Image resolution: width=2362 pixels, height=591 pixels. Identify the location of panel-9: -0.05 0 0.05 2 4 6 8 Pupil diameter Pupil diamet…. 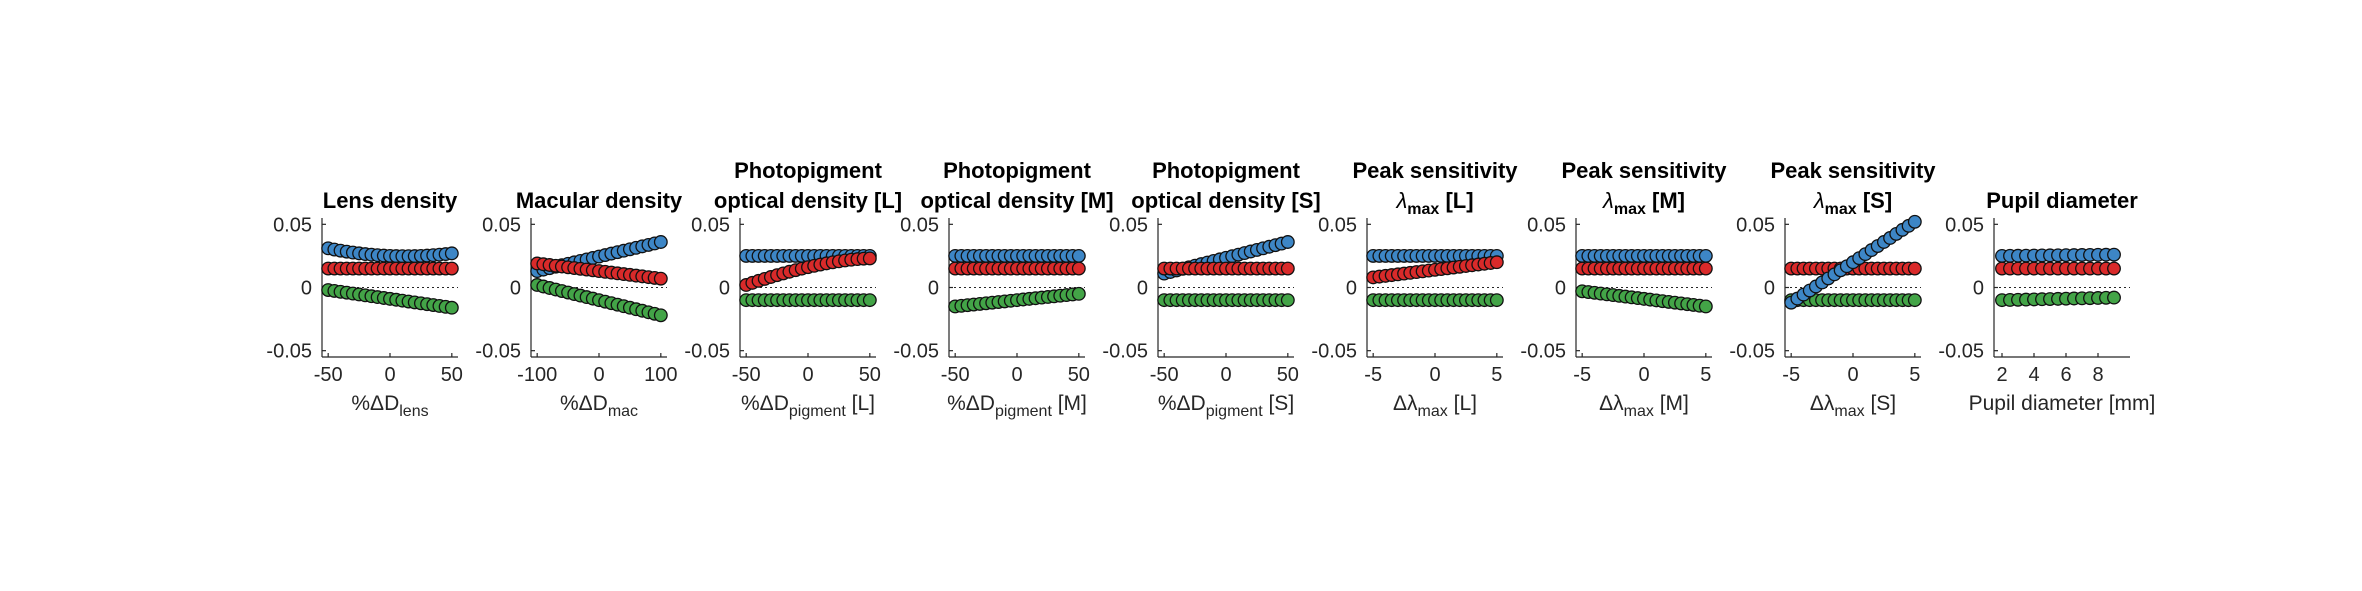
(2046, 301).